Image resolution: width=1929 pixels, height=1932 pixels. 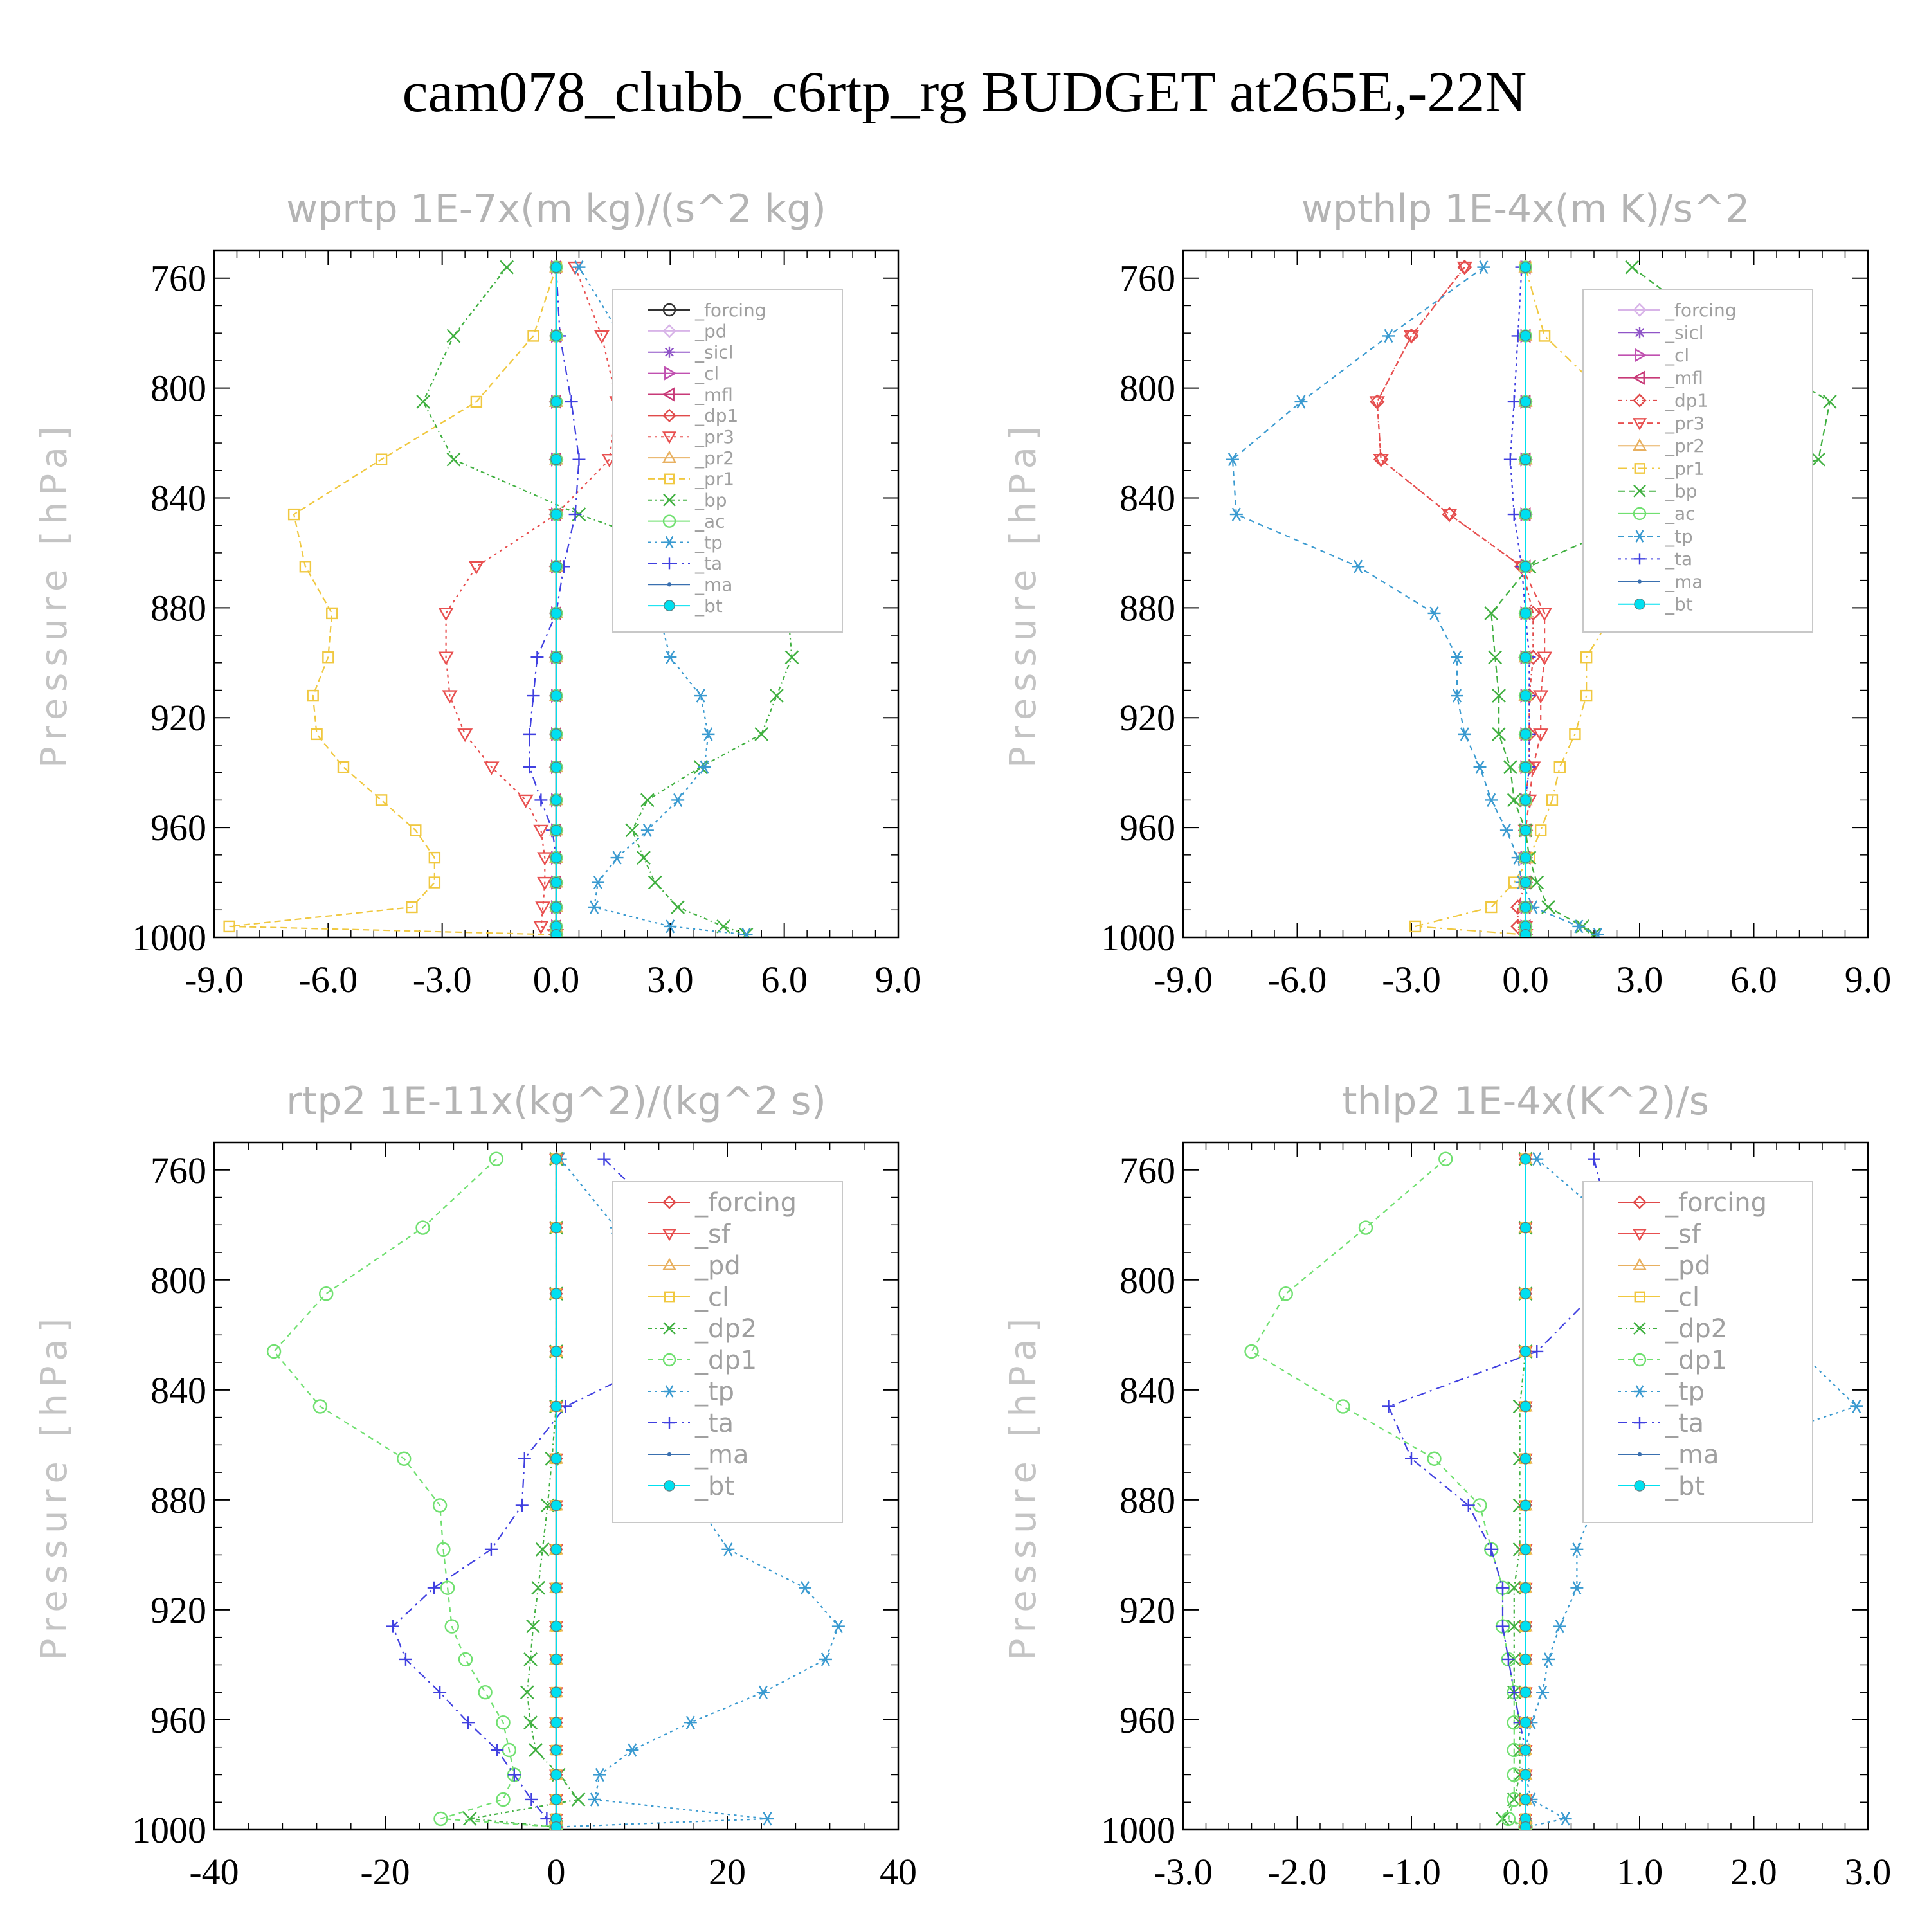 What do you see at coordinates (714, 458) in the screenshot?
I see `legend-label: _pr2` at bounding box center [714, 458].